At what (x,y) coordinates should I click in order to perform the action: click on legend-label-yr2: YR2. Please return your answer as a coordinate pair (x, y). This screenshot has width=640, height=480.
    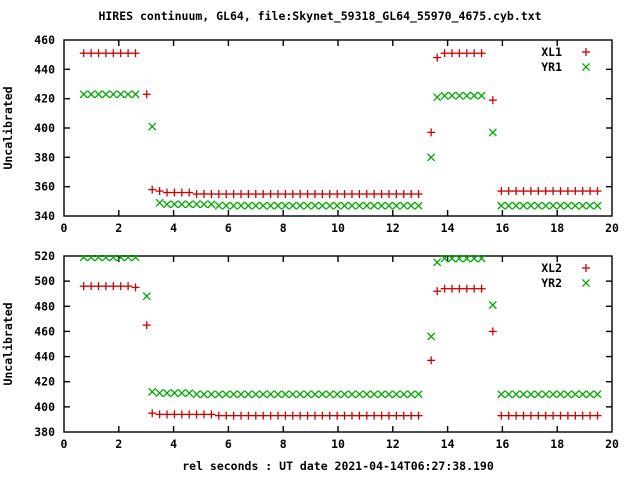
    Looking at the image, I should click on (551, 283).